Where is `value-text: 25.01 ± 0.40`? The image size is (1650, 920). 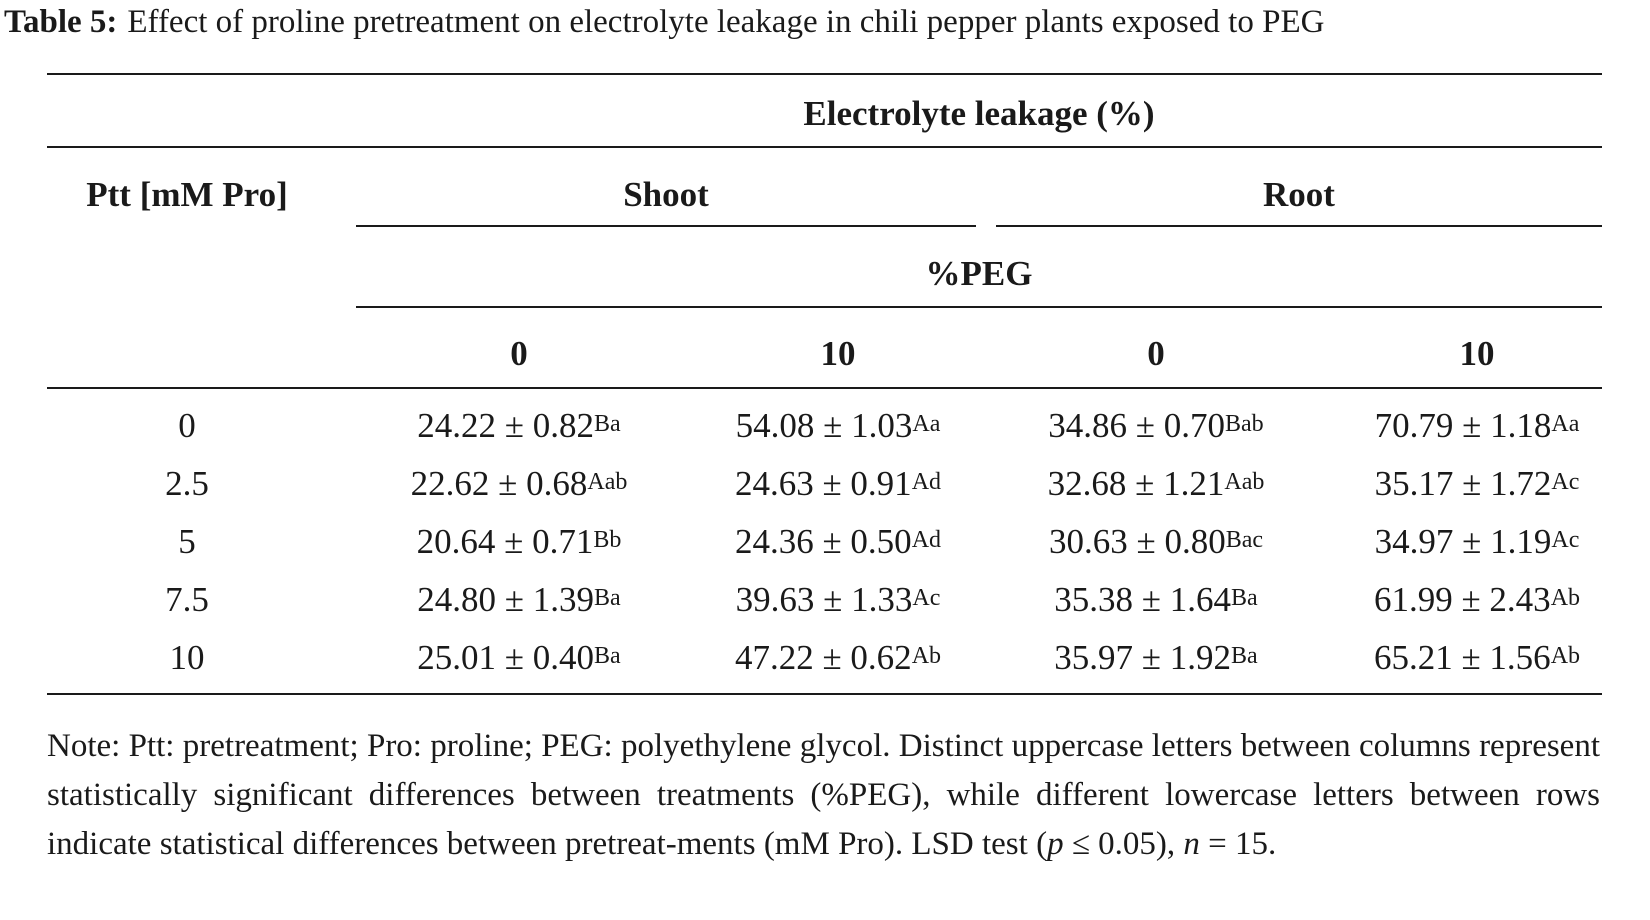
value-text: 25.01 ± 0.40 is located at coordinates (506, 657).